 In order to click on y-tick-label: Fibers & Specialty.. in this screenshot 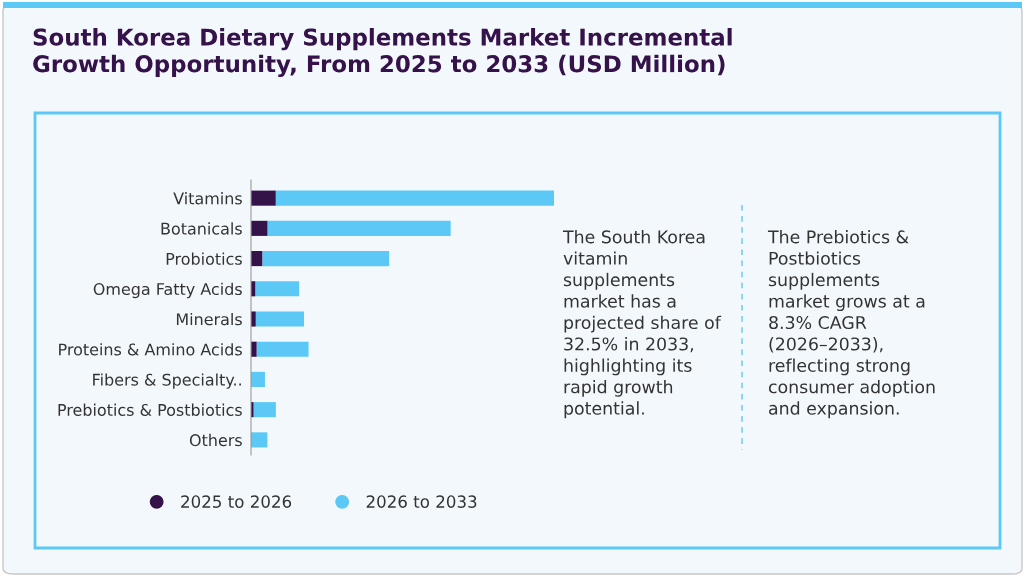, I will do `click(167, 381)`.